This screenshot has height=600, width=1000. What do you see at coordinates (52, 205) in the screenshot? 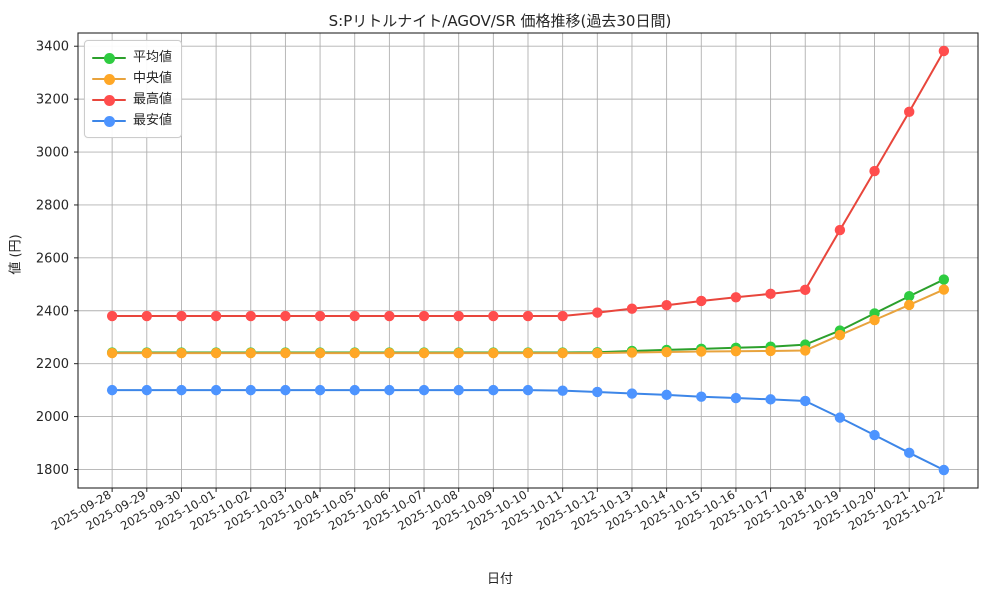
I see `y-tick-label: 2800` at bounding box center [52, 205].